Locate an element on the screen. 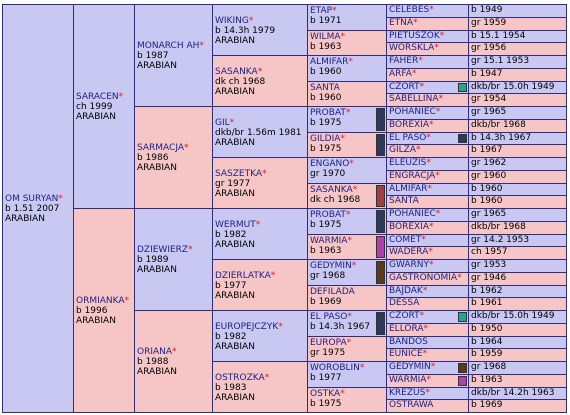 Image resolution: width=570 pixels, height=415 pixels. horse-name: OSTKA* is located at coordinates (347, 394).